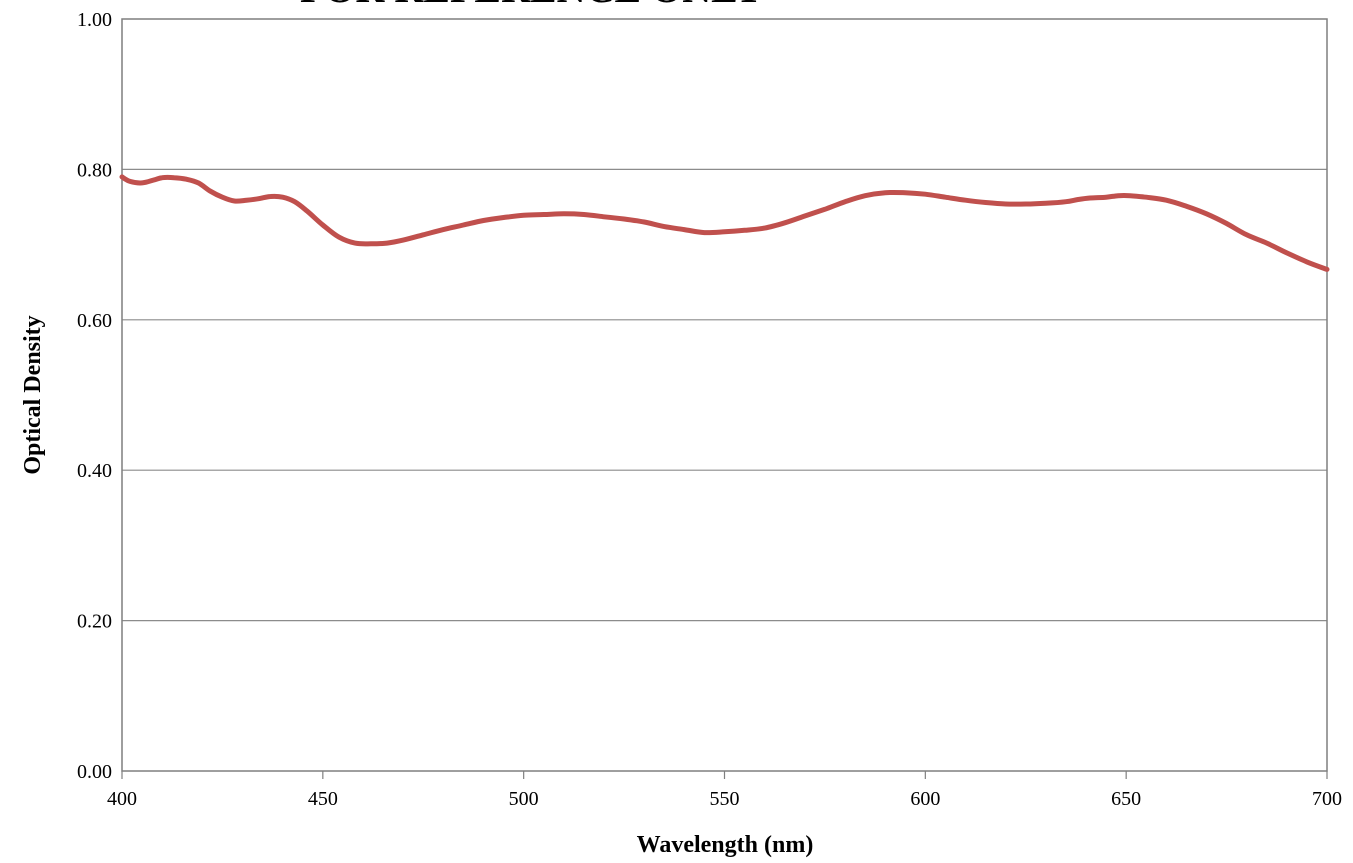  Describe the element at coordinates (94, 20) in the screenshot. I see `y-tick-label: 1.00` at that location.